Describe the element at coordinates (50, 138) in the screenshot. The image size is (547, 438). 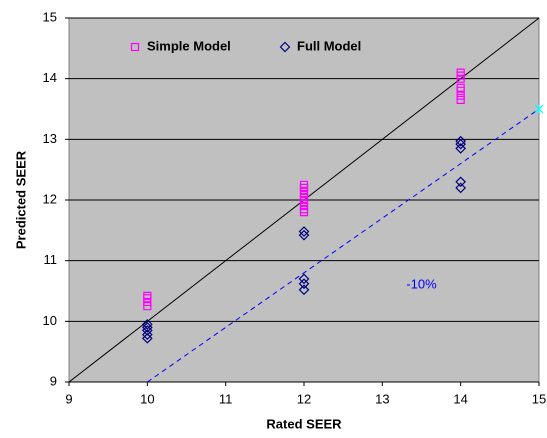
I see `y-tick-label: 13` at that location.